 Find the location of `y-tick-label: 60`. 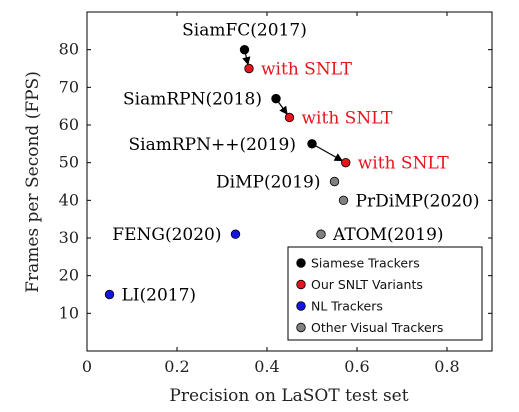

y-tick-label: 60 is located at coordinates (69, 124).